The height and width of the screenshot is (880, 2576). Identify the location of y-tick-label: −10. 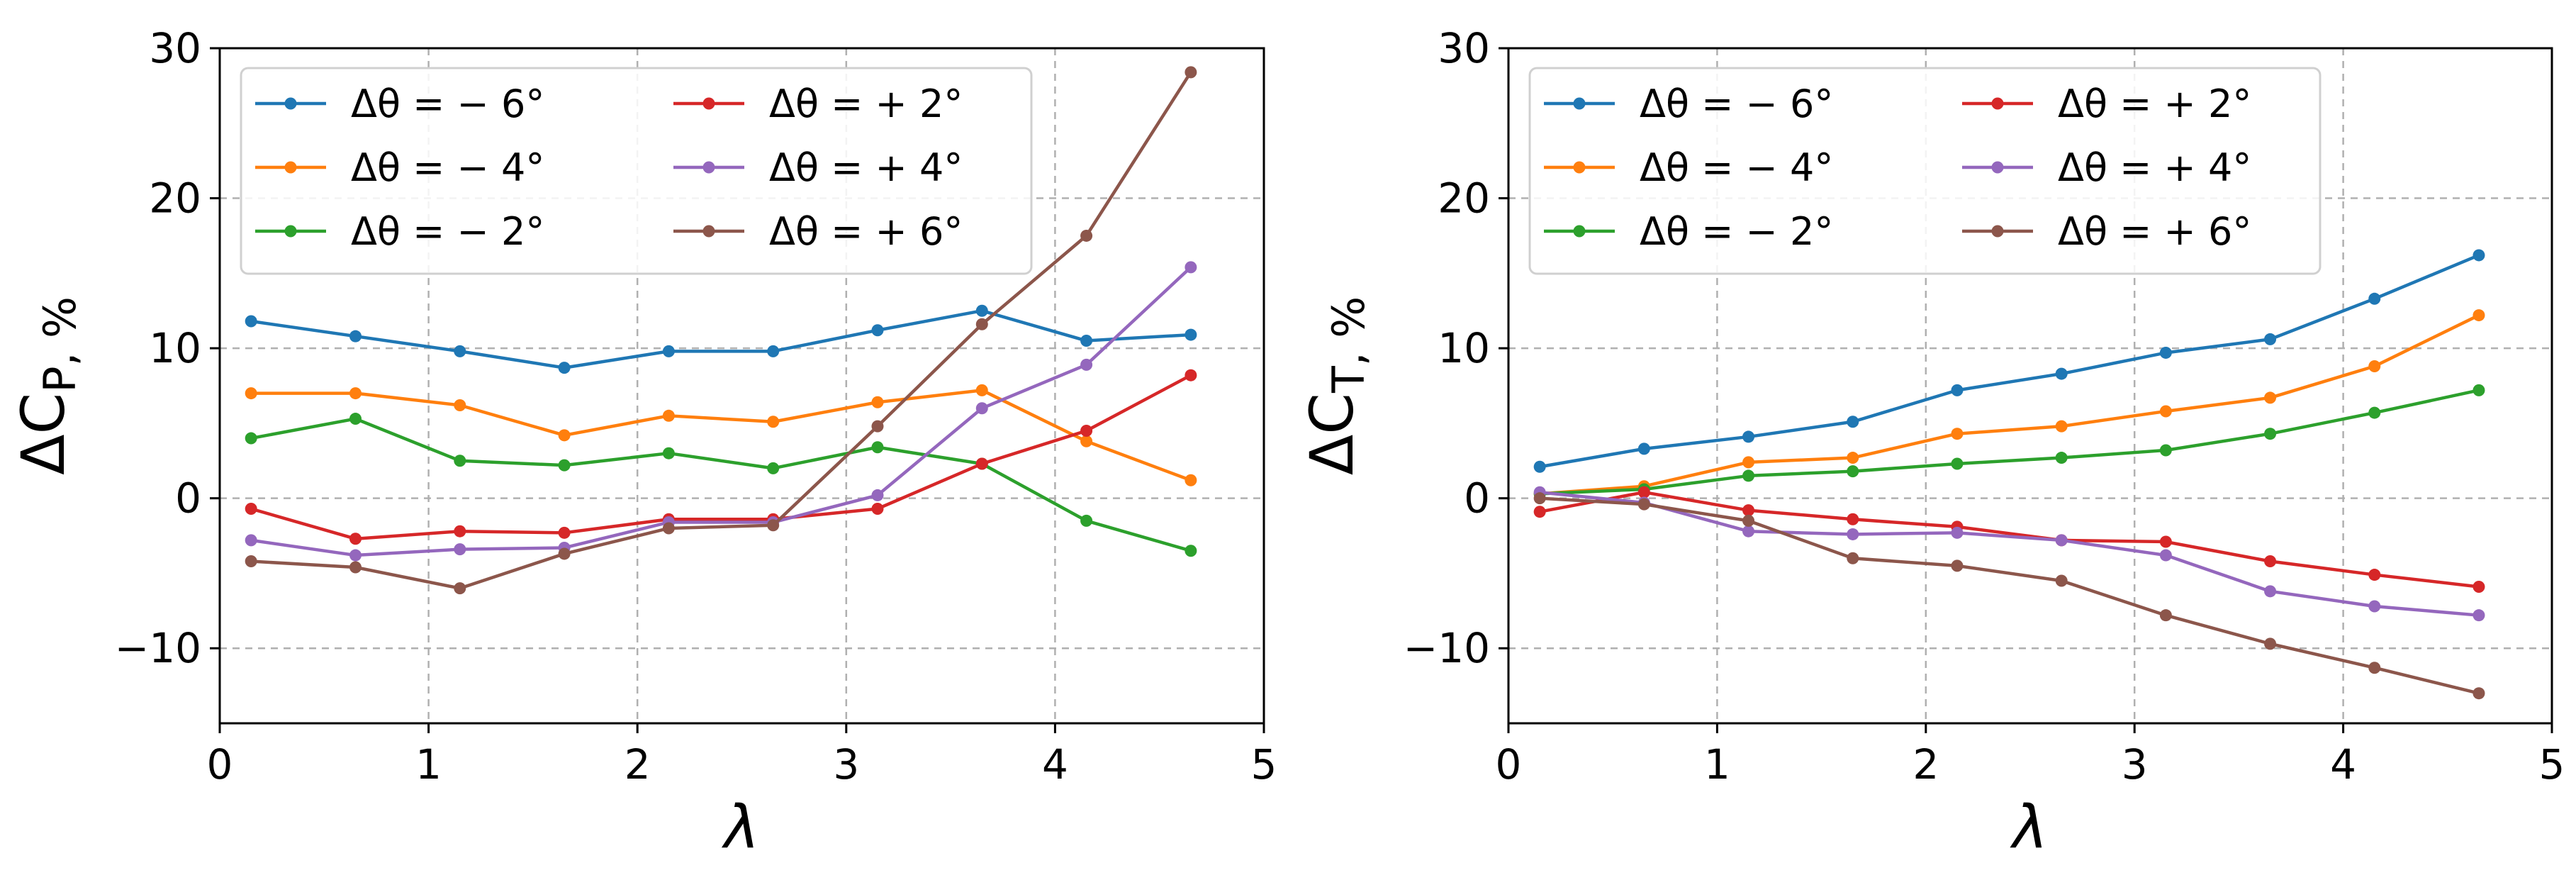
(158, 648).